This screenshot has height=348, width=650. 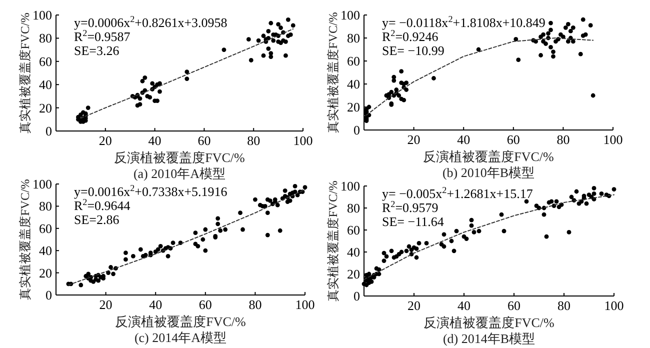 What do you see at coordinates (413, 221) in the screenshot?
I see `annotation: SE= −11.64` at bounding box center [413, 221].